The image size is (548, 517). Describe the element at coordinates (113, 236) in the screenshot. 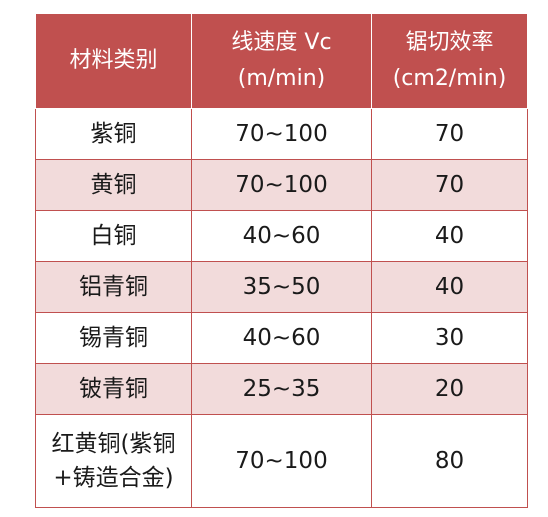

I see `cell-material: 白铜` at that location.